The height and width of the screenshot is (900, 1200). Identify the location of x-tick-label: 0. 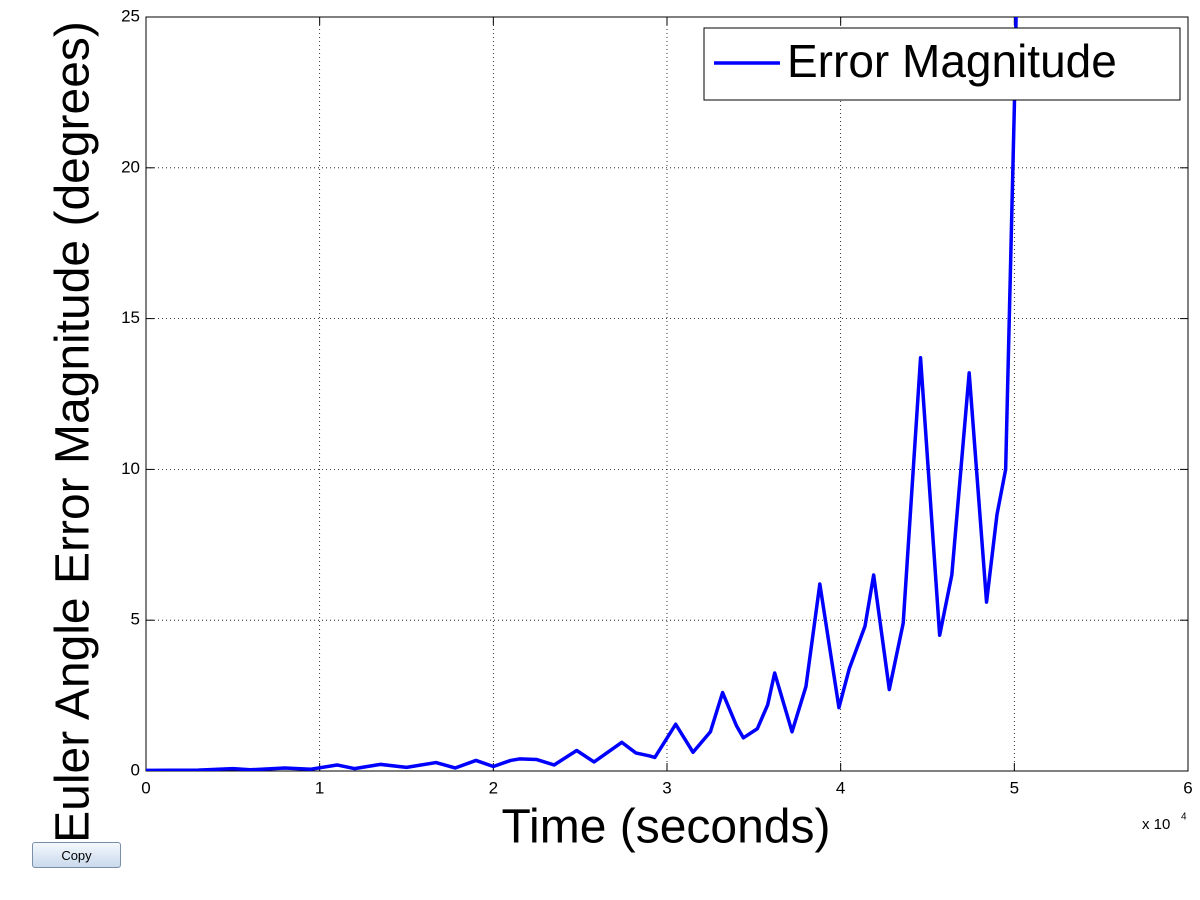
(145, 787).